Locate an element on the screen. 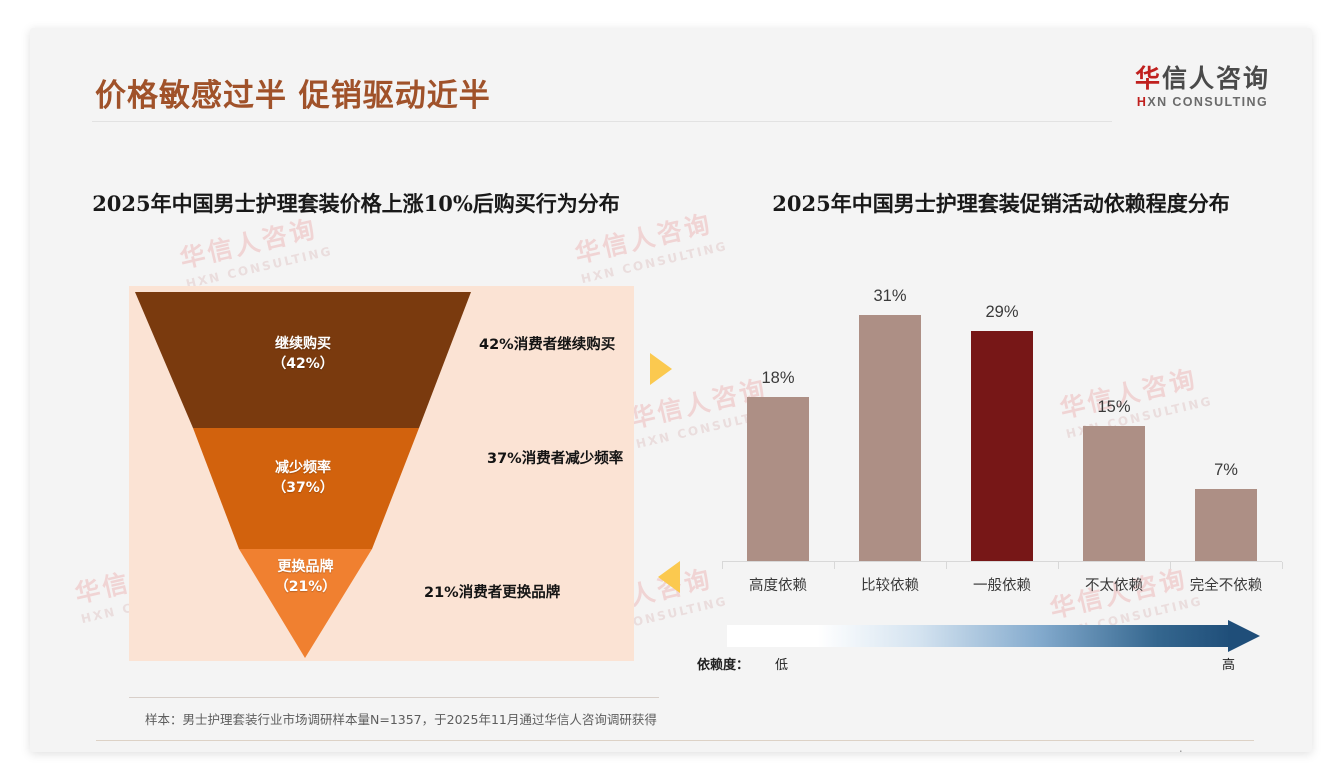  logo-chinese: 华信人咨询 is located at coordinates (1202, 78).